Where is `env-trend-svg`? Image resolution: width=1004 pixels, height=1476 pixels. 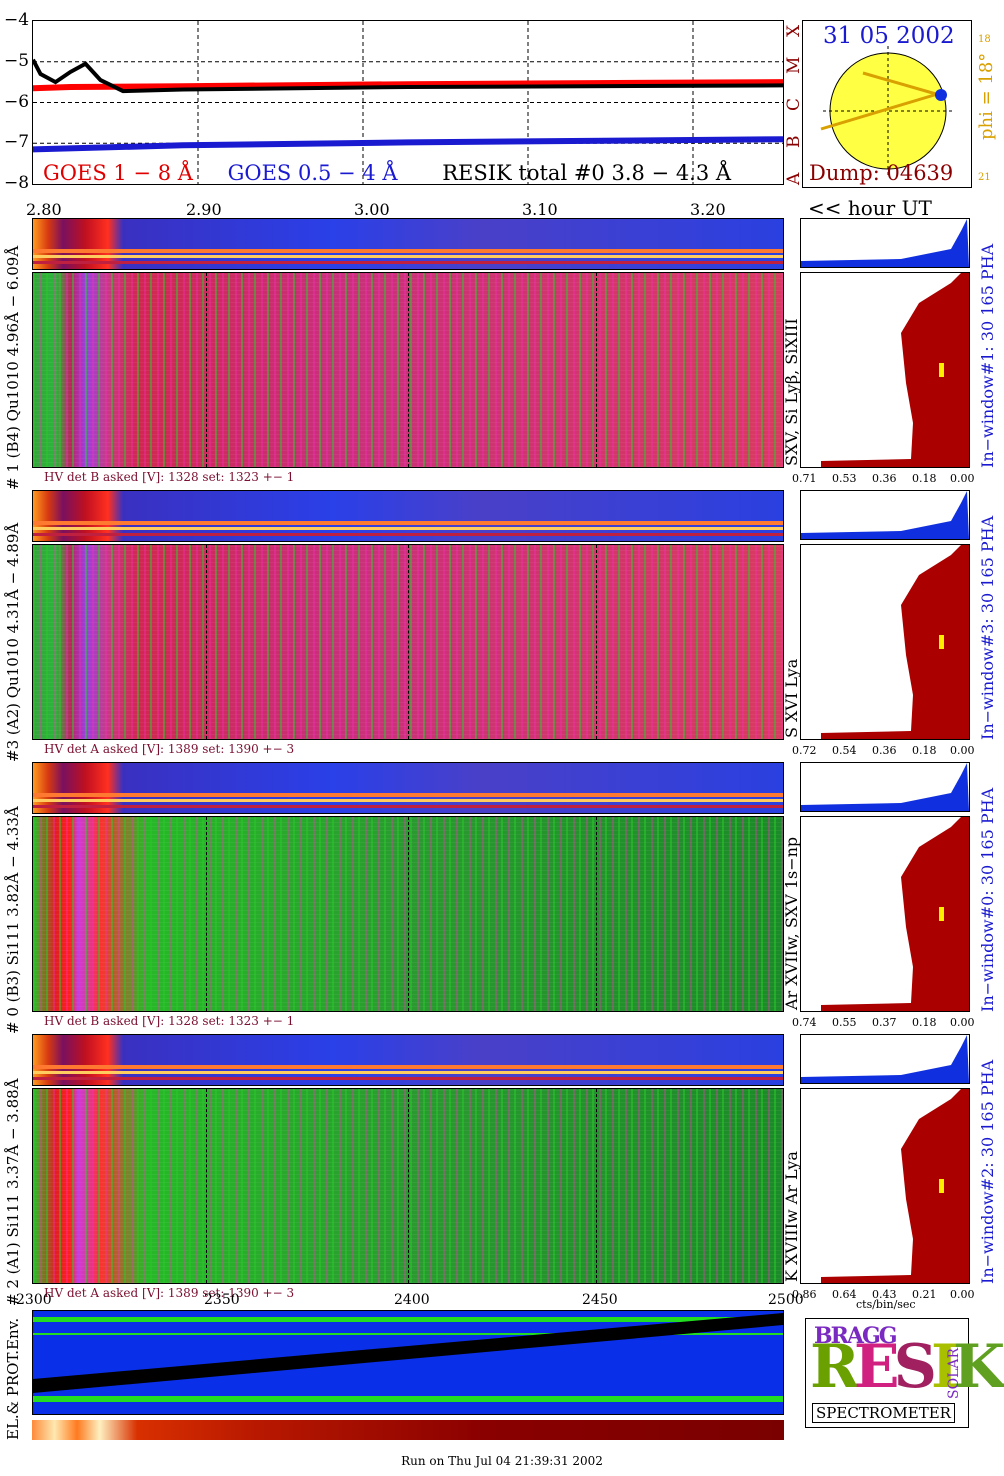
env-trend-svg is located at coordinates (408, 1353).